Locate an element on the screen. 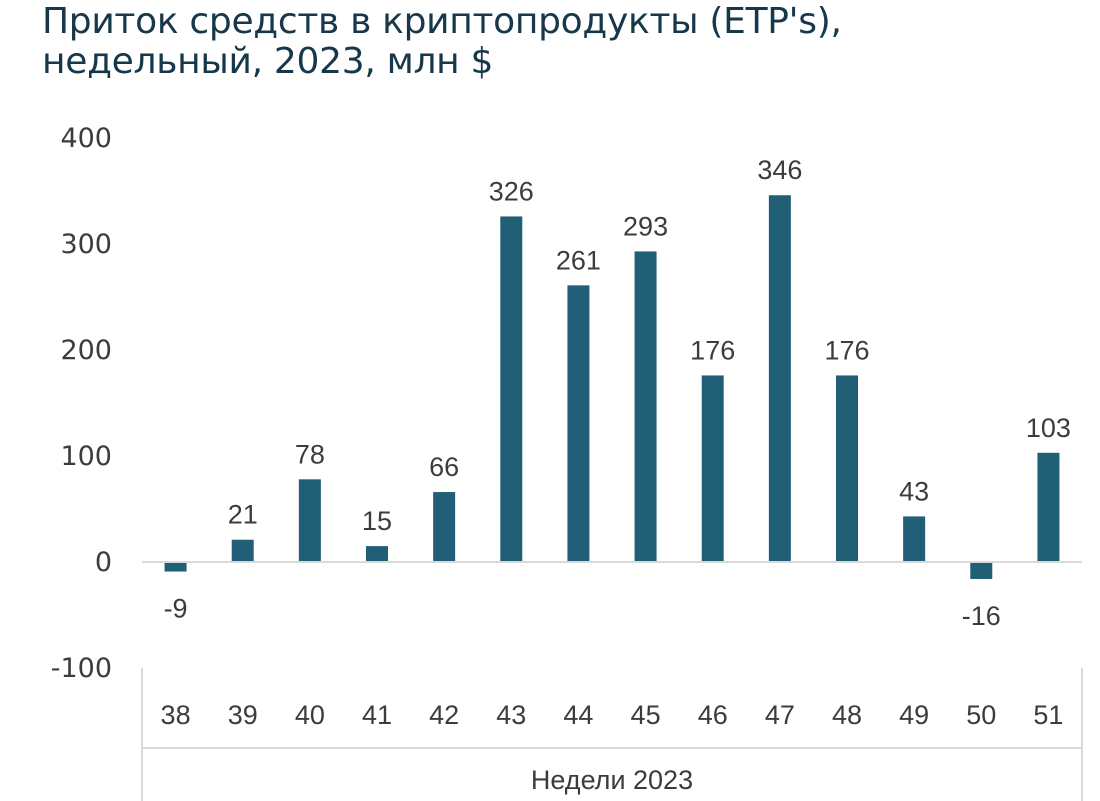 The width and height of the screenshot is (1100, 801). x-tick-label: 39 is located at coordinates (243, 715).